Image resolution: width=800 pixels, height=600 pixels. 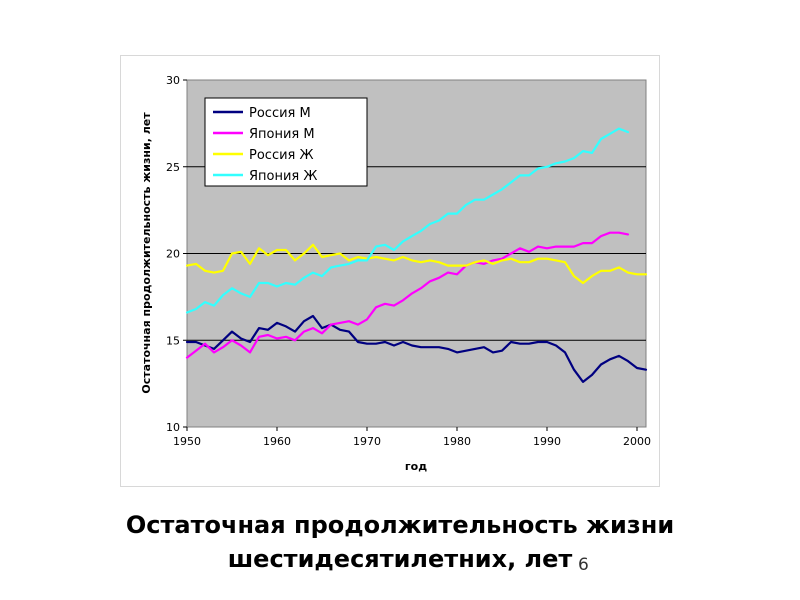 What do you see at coordinates (400, 559) in the screenshot?
I see `slide-title-line-2: шестидесятилетних, лет` at bounding box center [400, 559].